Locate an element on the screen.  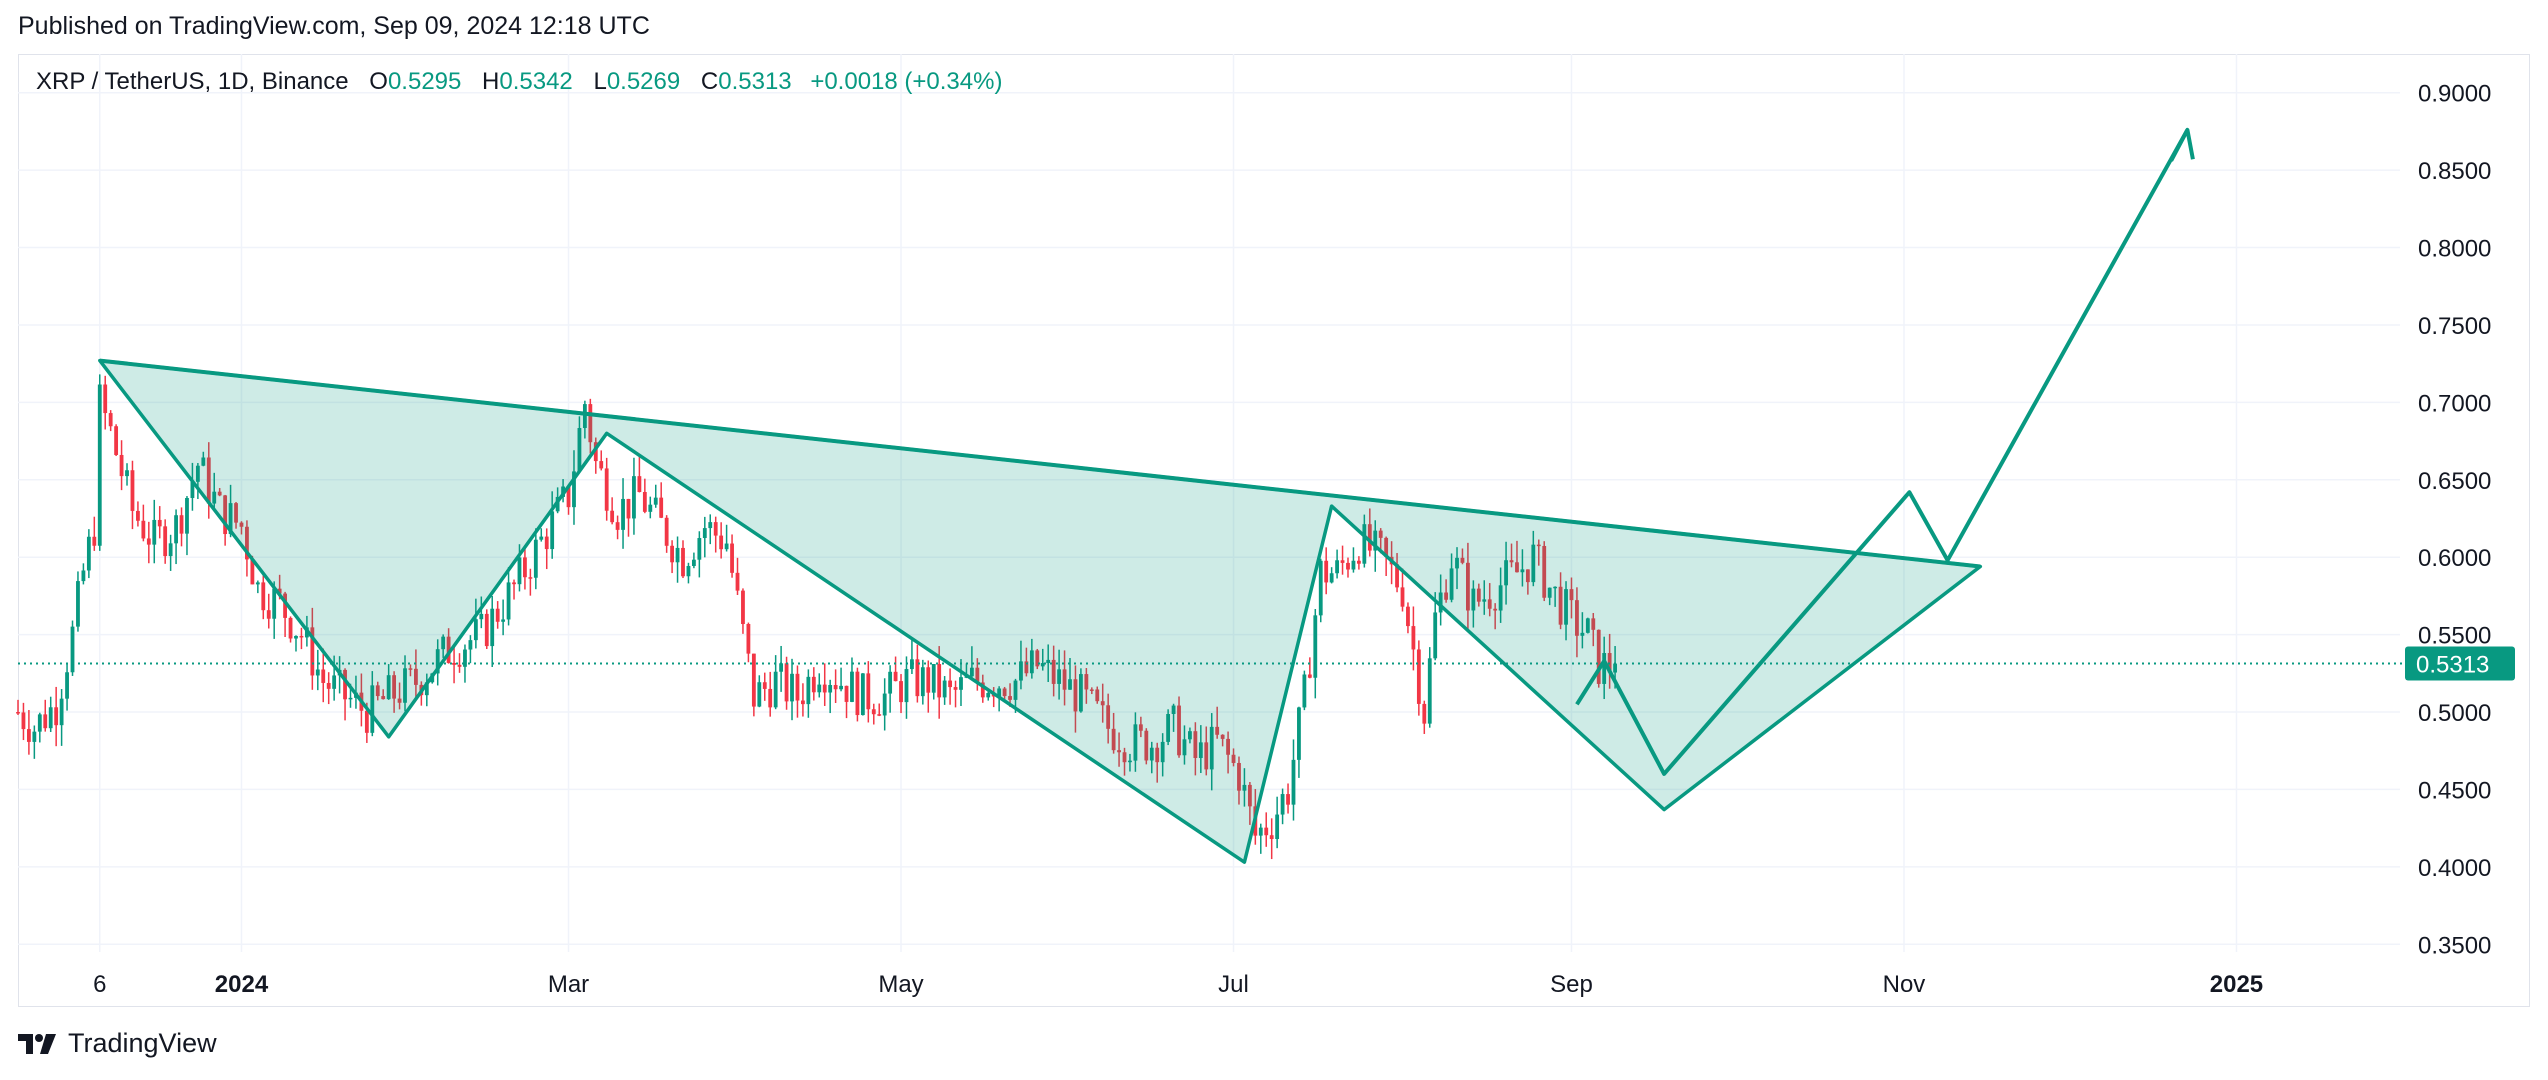
legend-change: +0.0018 (+0.34%) is located at coordinates (906, 81).